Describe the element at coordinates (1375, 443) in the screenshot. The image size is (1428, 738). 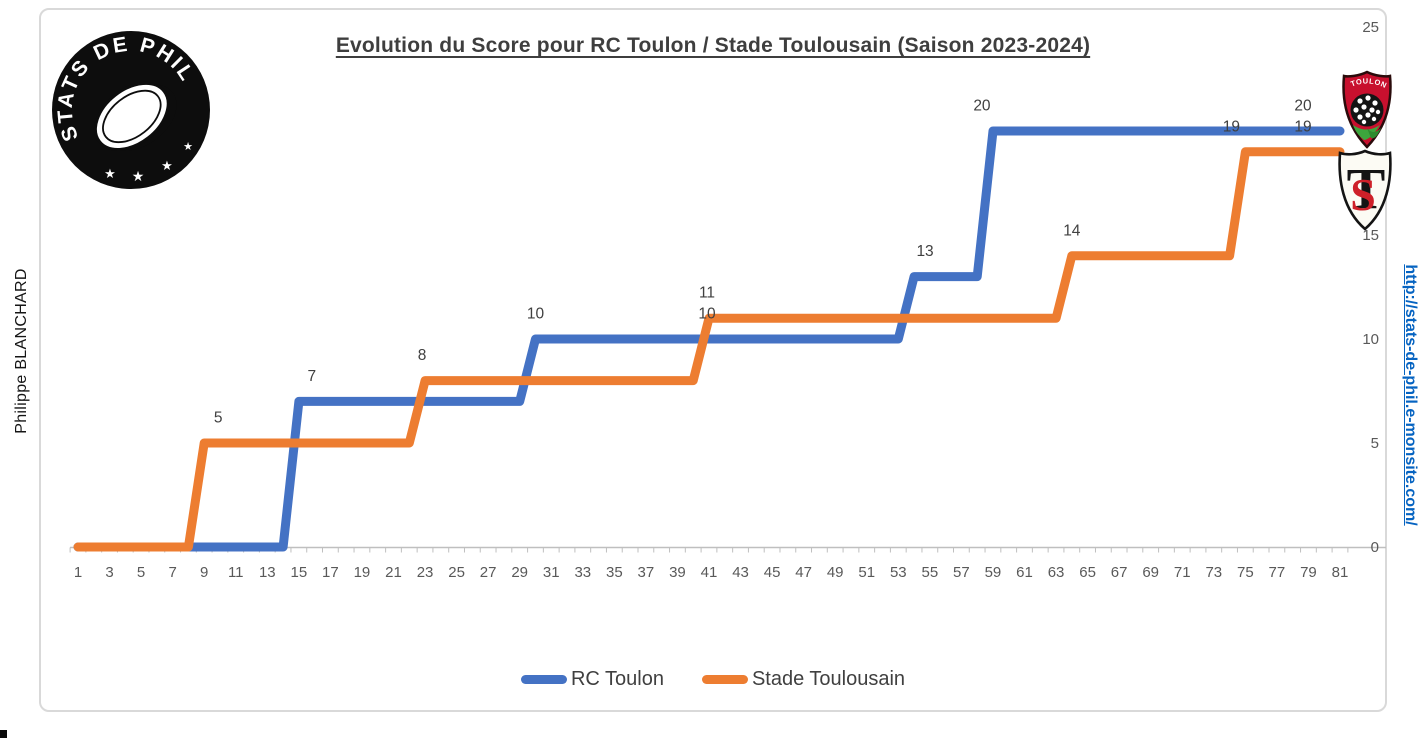
I see `y-tick-label: 5` at that location.